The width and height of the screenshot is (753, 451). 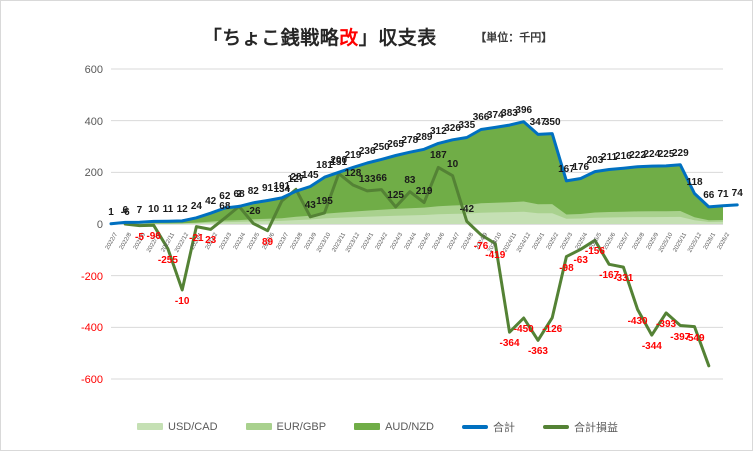 I want to click on data-label: 187, so click(x=438, y=156).